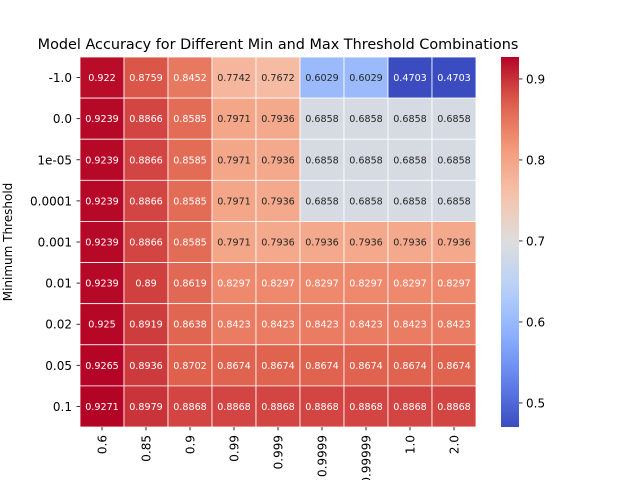 The width and height of the screenshot is (640, 480). I want to click on y-tick-label: 0.001, so click(55, 243).